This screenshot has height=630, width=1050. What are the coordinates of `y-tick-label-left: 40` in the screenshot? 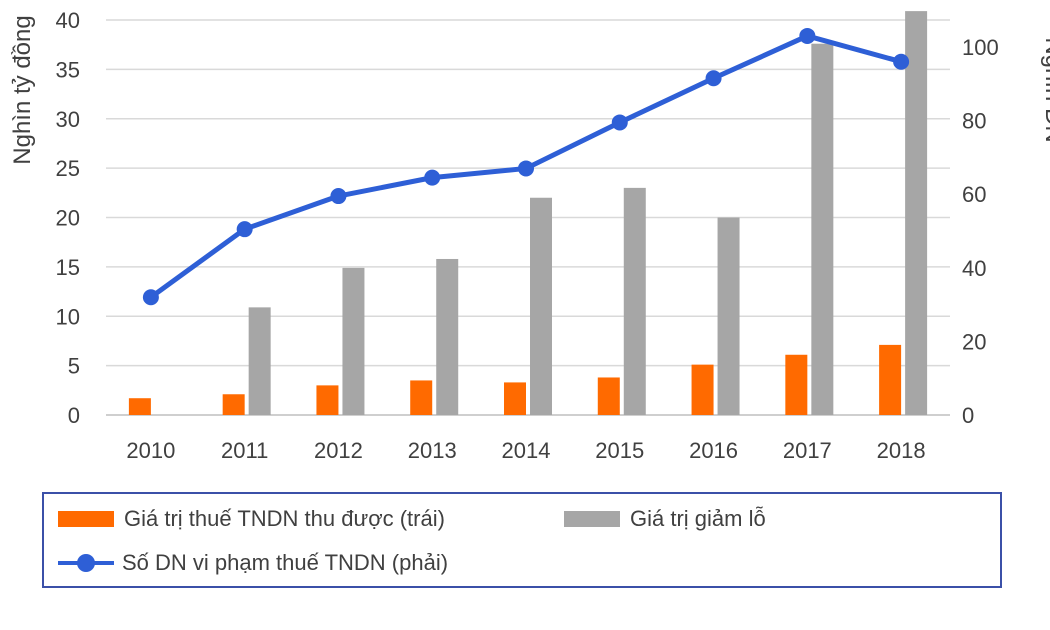 It's located at (68, 20).